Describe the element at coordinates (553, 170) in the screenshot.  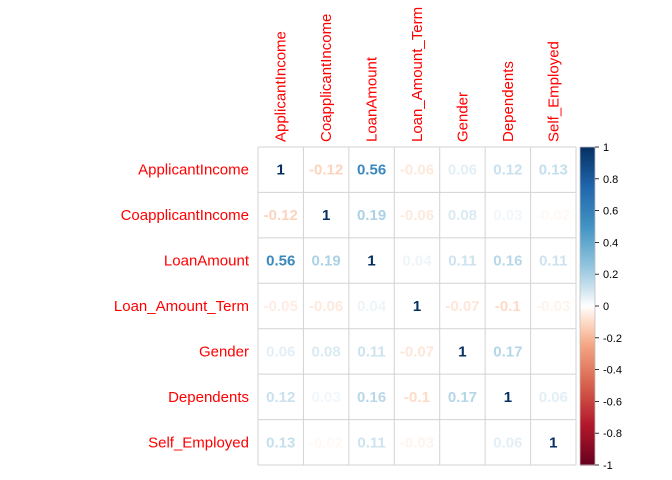
I see `cell-value: 0.13` at that location.